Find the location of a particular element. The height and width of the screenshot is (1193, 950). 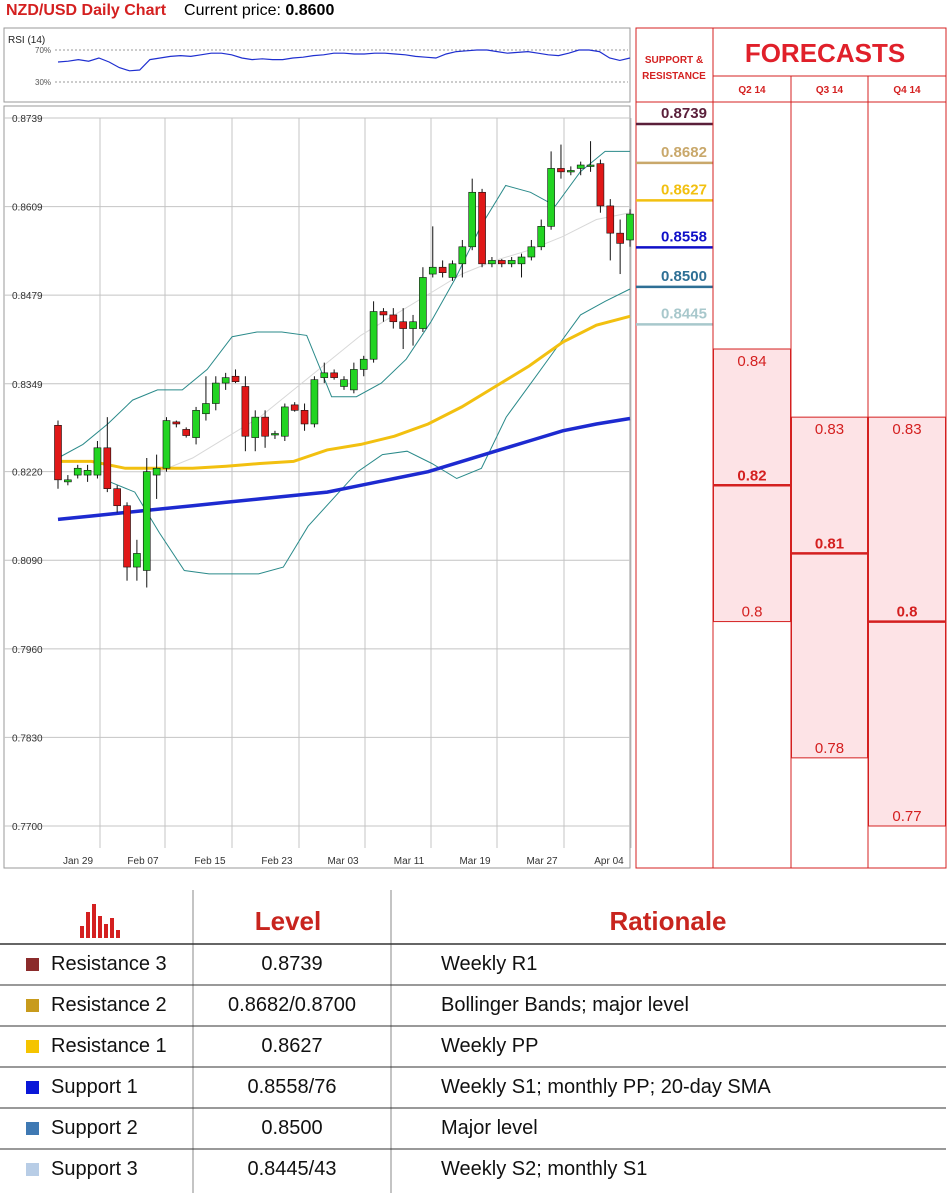

x-tick-label: Mar 03 is located at coordinates (343, 861).